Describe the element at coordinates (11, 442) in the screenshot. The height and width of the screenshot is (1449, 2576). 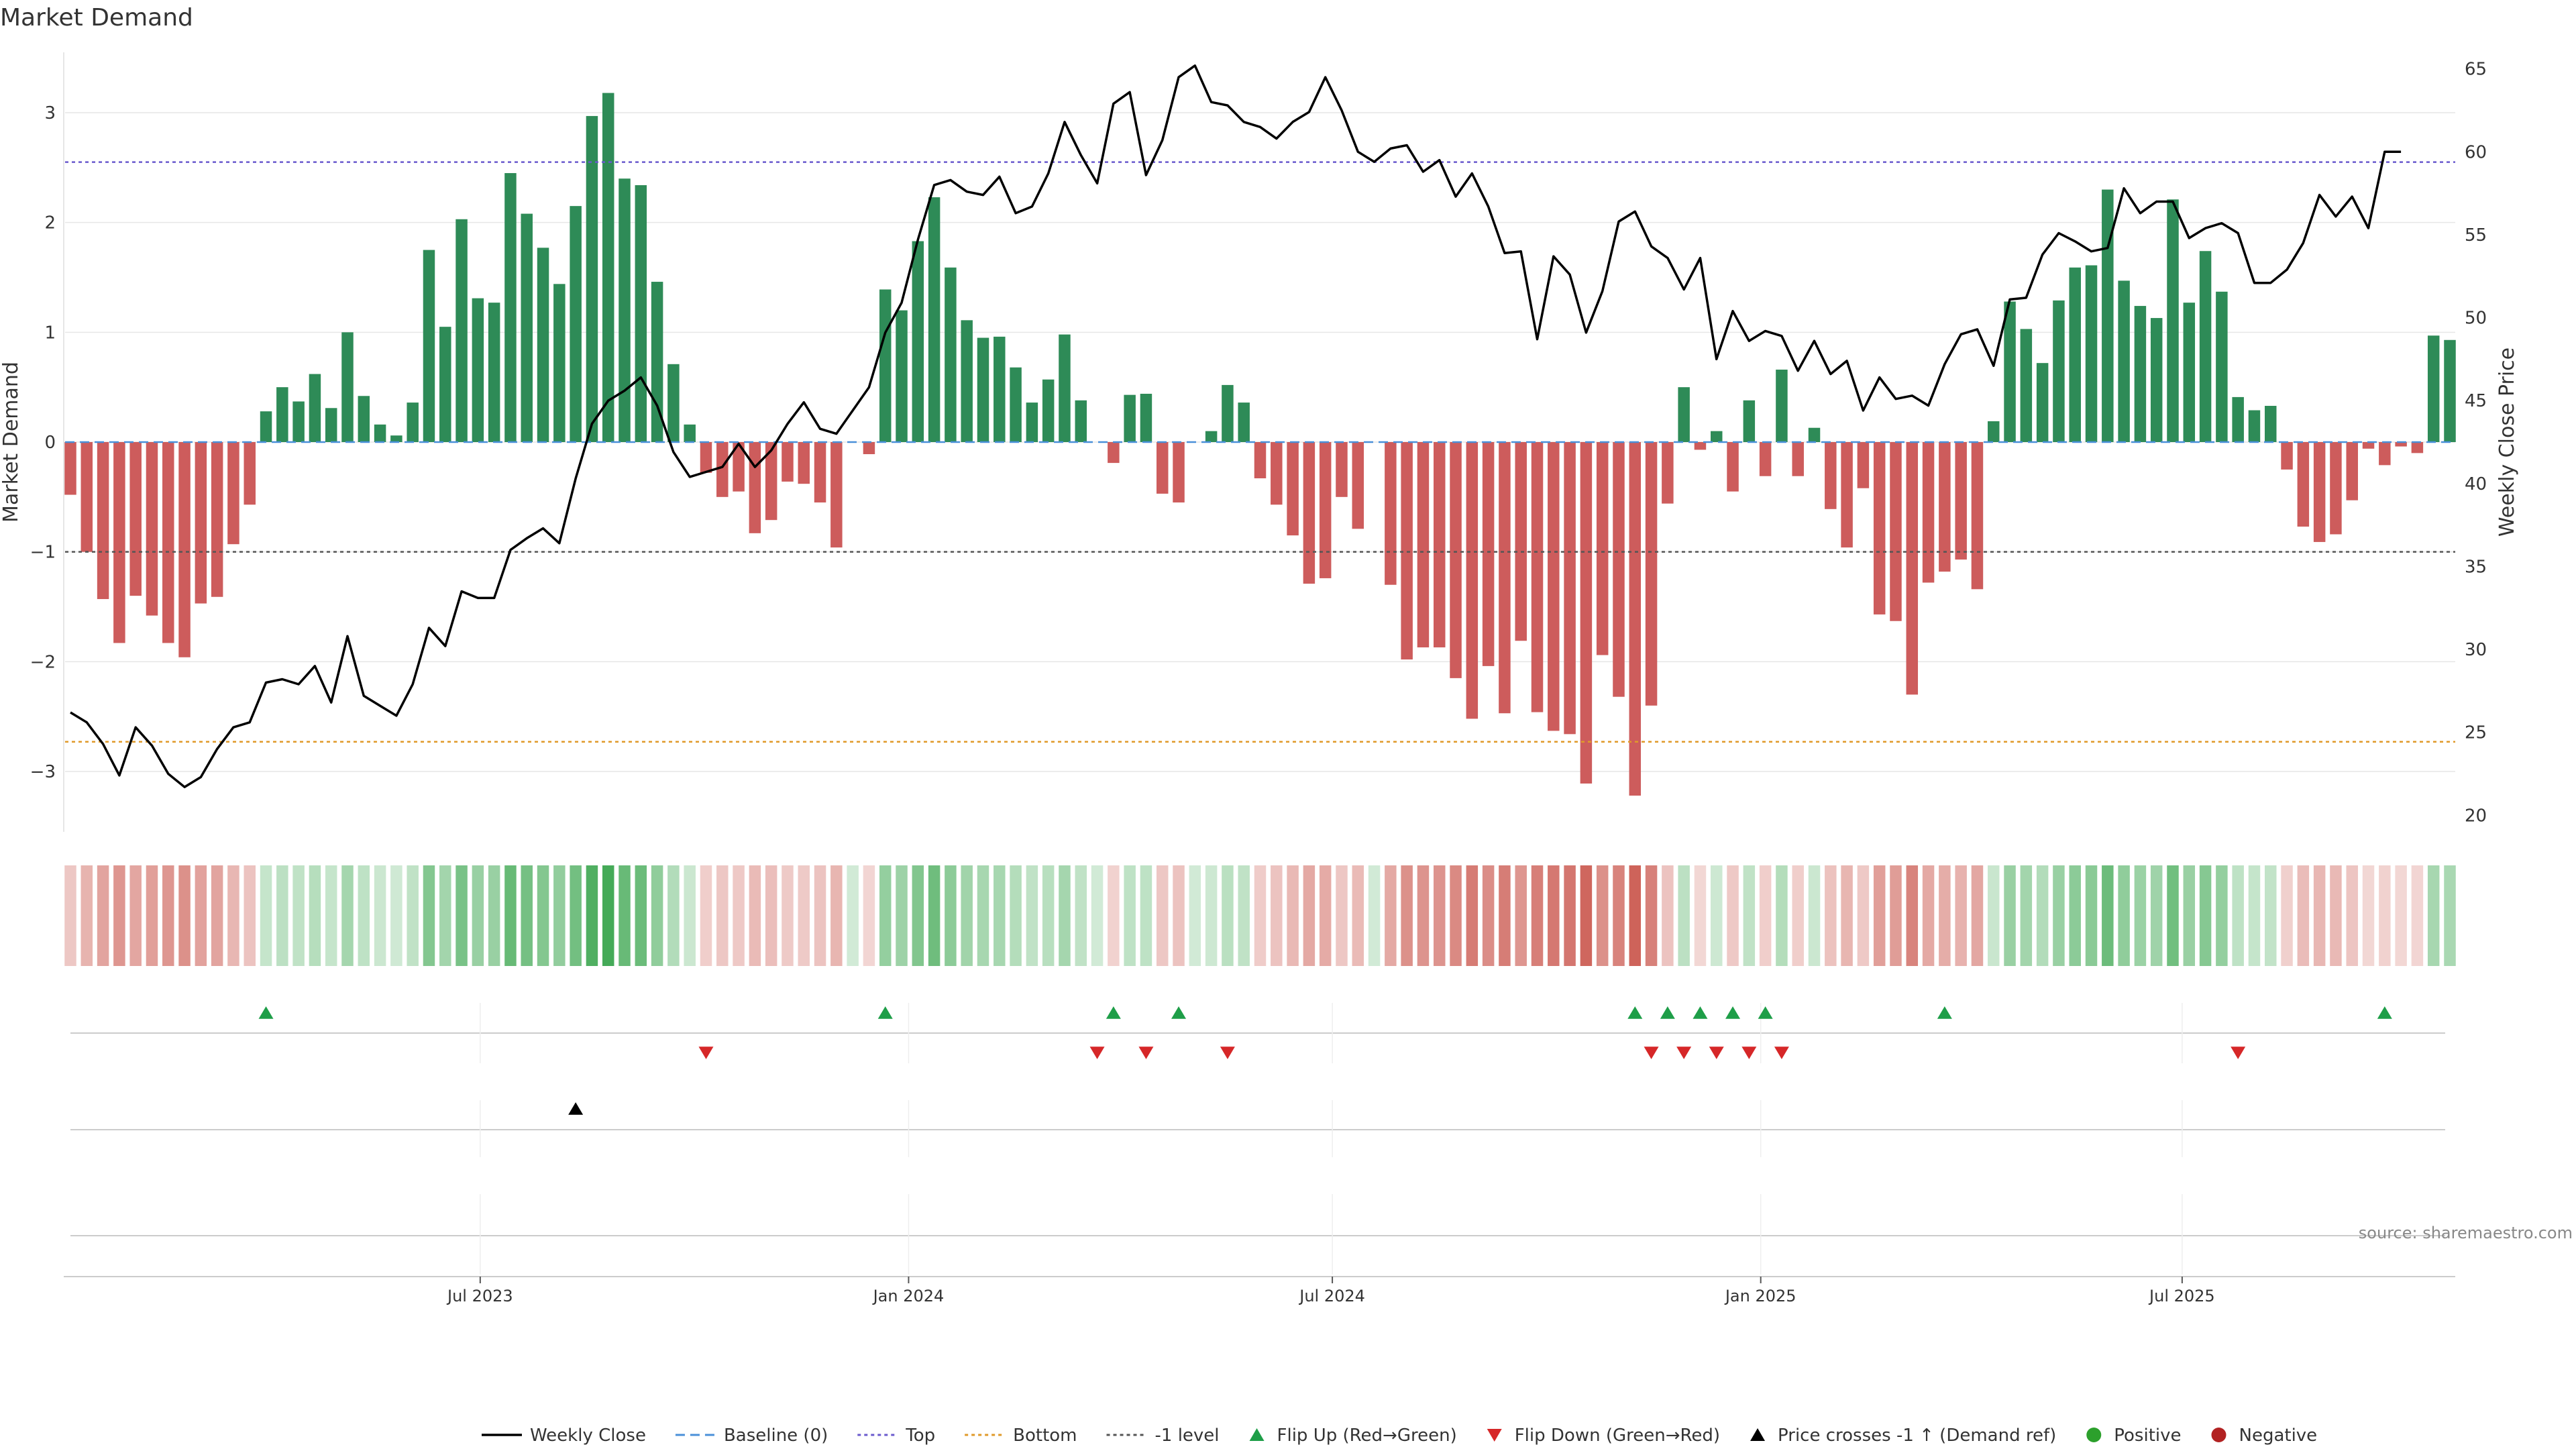
I see `y-axis-label: Market Demand` at that location.